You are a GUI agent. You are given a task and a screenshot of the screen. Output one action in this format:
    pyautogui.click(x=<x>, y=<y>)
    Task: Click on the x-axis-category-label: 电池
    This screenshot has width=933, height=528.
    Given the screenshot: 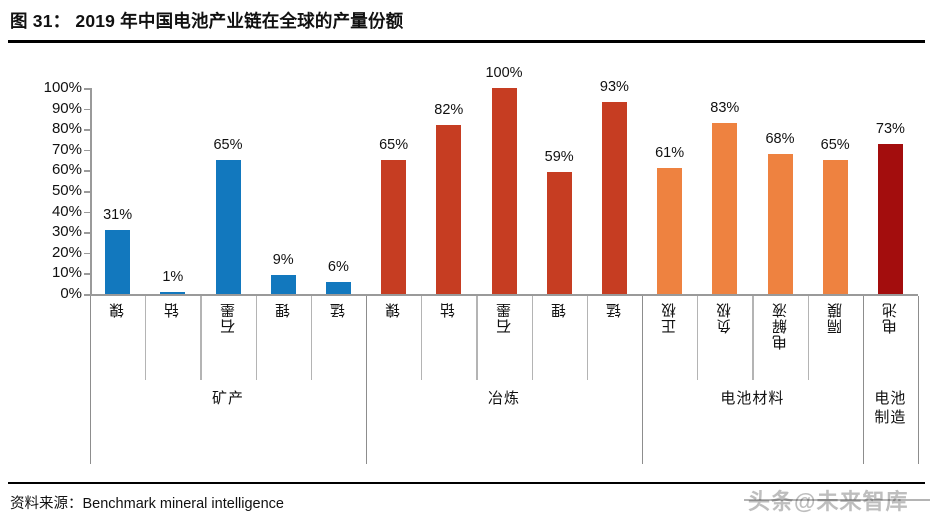 What is the action you would take?
    pyautogui.click(x=890, y=341)
    